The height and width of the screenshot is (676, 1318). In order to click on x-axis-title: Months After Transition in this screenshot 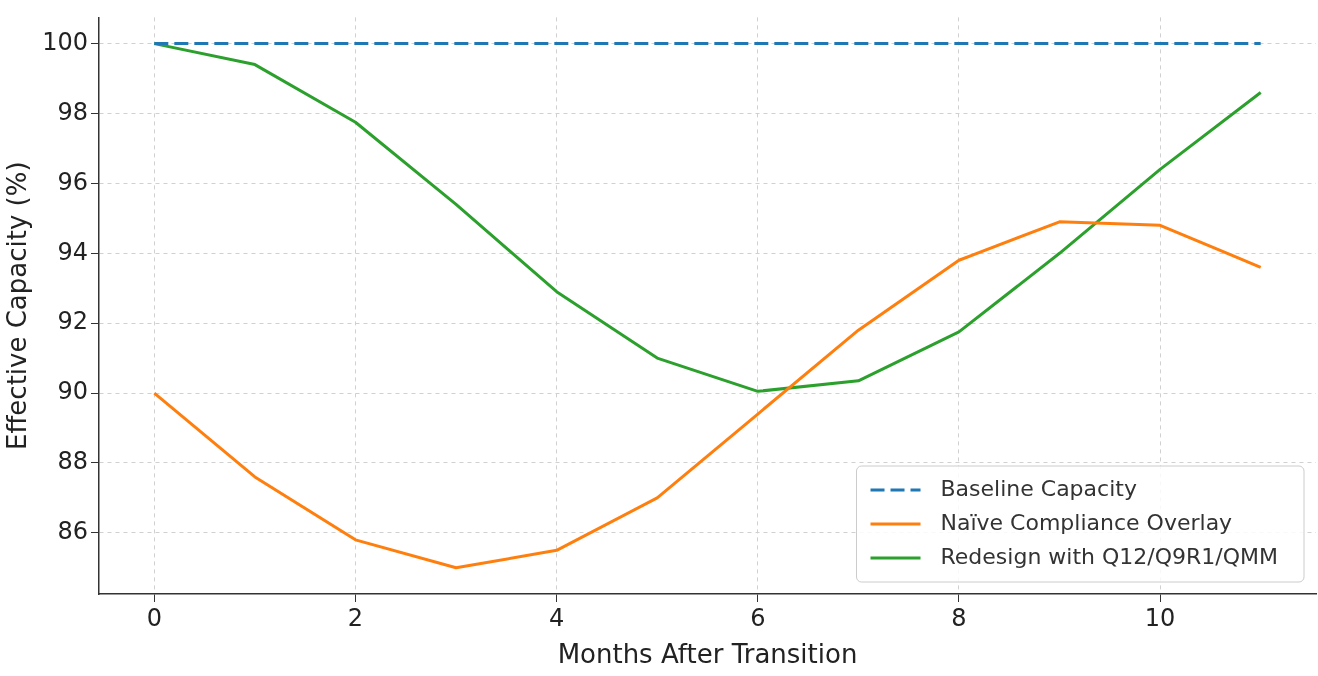, I will do `click(707, 654)`.